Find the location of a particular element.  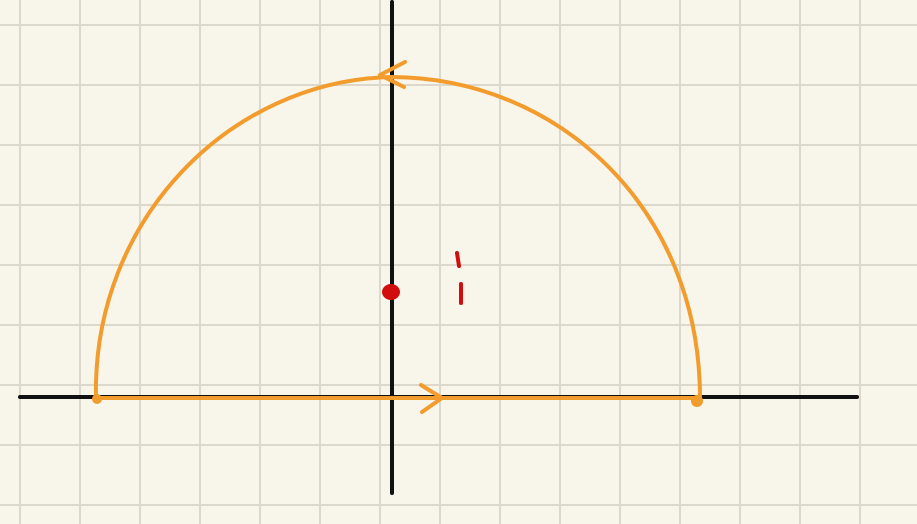

contour-right-endpoint is located at coordinates (697, 401).